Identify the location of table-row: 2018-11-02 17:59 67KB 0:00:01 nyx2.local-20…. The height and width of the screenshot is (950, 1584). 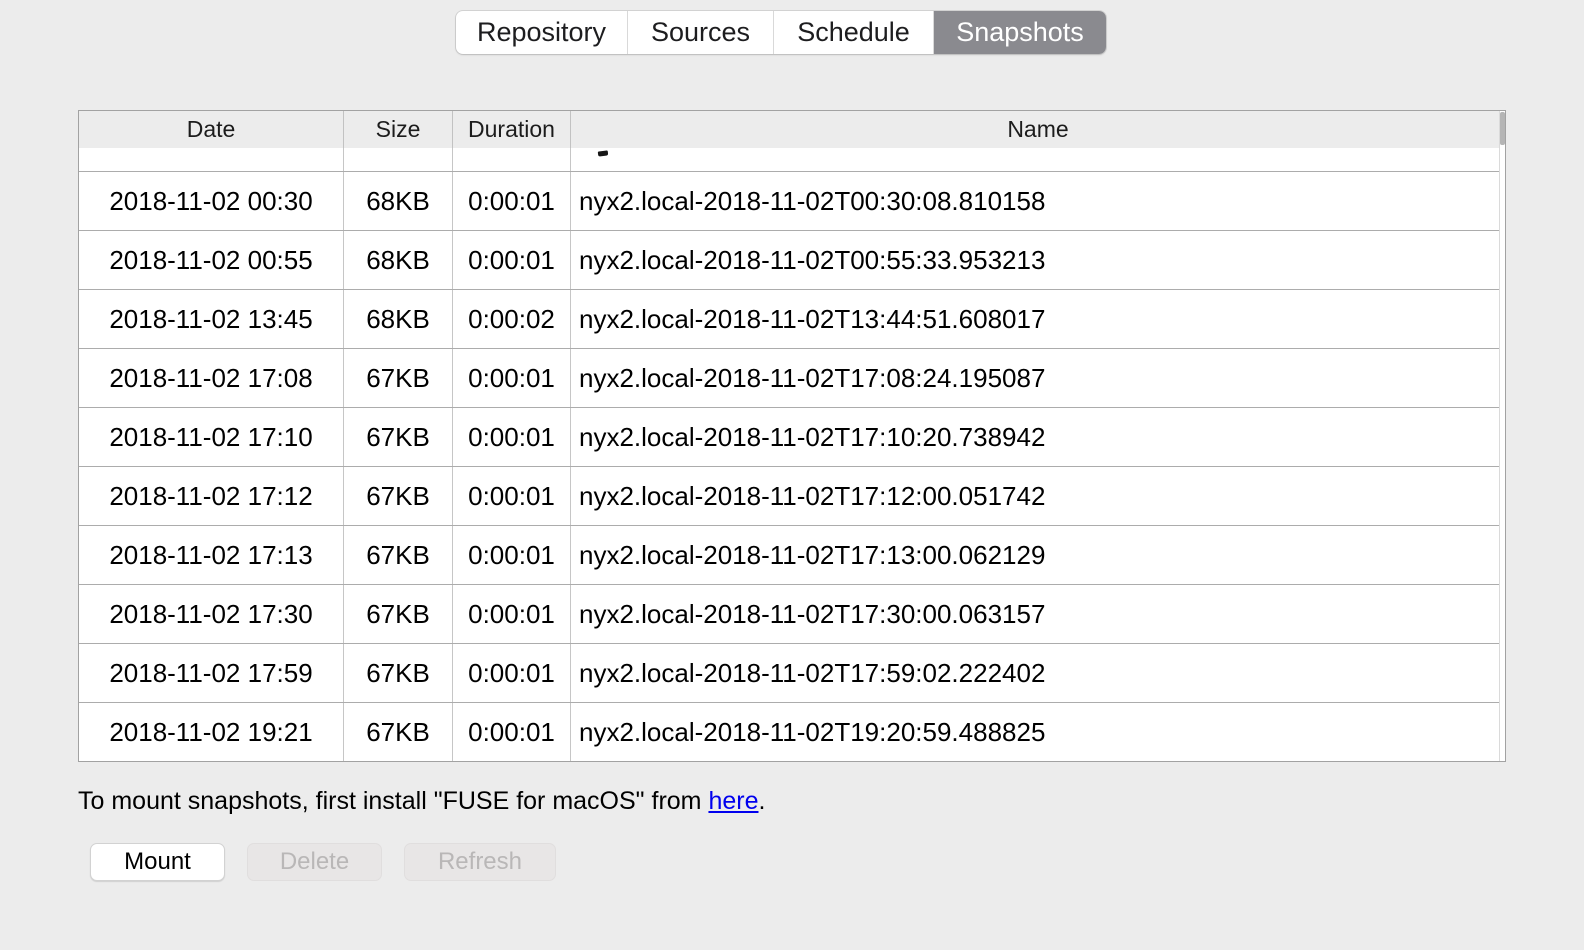
(792, 672).